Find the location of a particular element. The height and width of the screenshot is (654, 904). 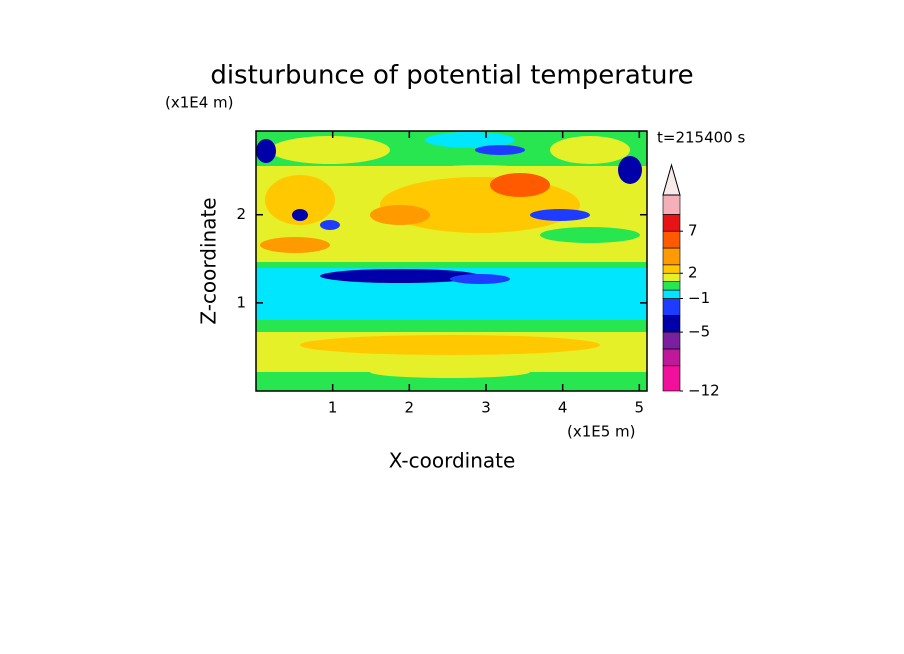

y-tick-label: 1 is located at coordinates (241, 302).